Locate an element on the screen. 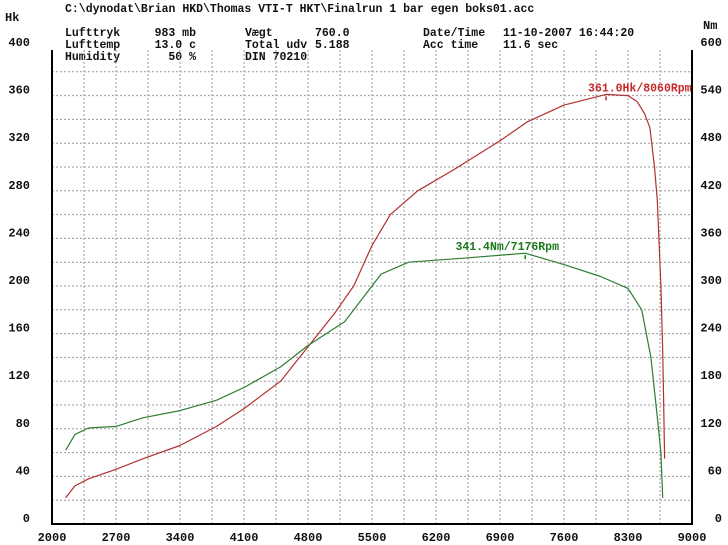  y-tick-label-right: 240 is located at coordinates (711, 329).